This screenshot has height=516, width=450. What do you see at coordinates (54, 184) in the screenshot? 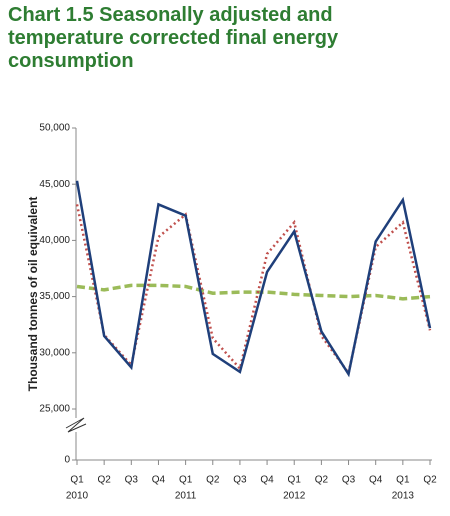
I see `y-tick-label: 45,000` at bounding box center [54, 184].